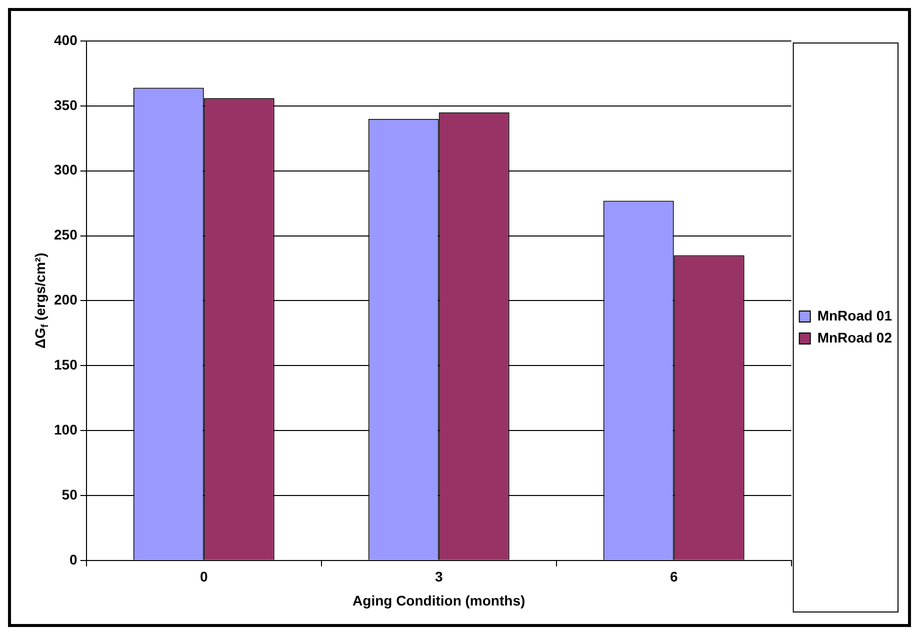  Describe the element at coordinates (438, 576) in the screenshot. I see `x-tick-label: 3` at that location.